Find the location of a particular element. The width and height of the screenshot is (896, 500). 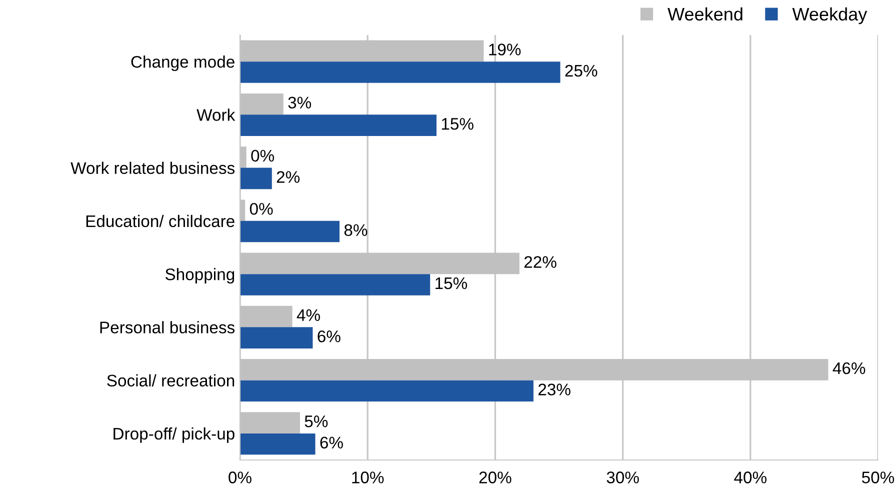

y-tick-label: Drop-off/ pick-up is located at coordinates (174, 435).